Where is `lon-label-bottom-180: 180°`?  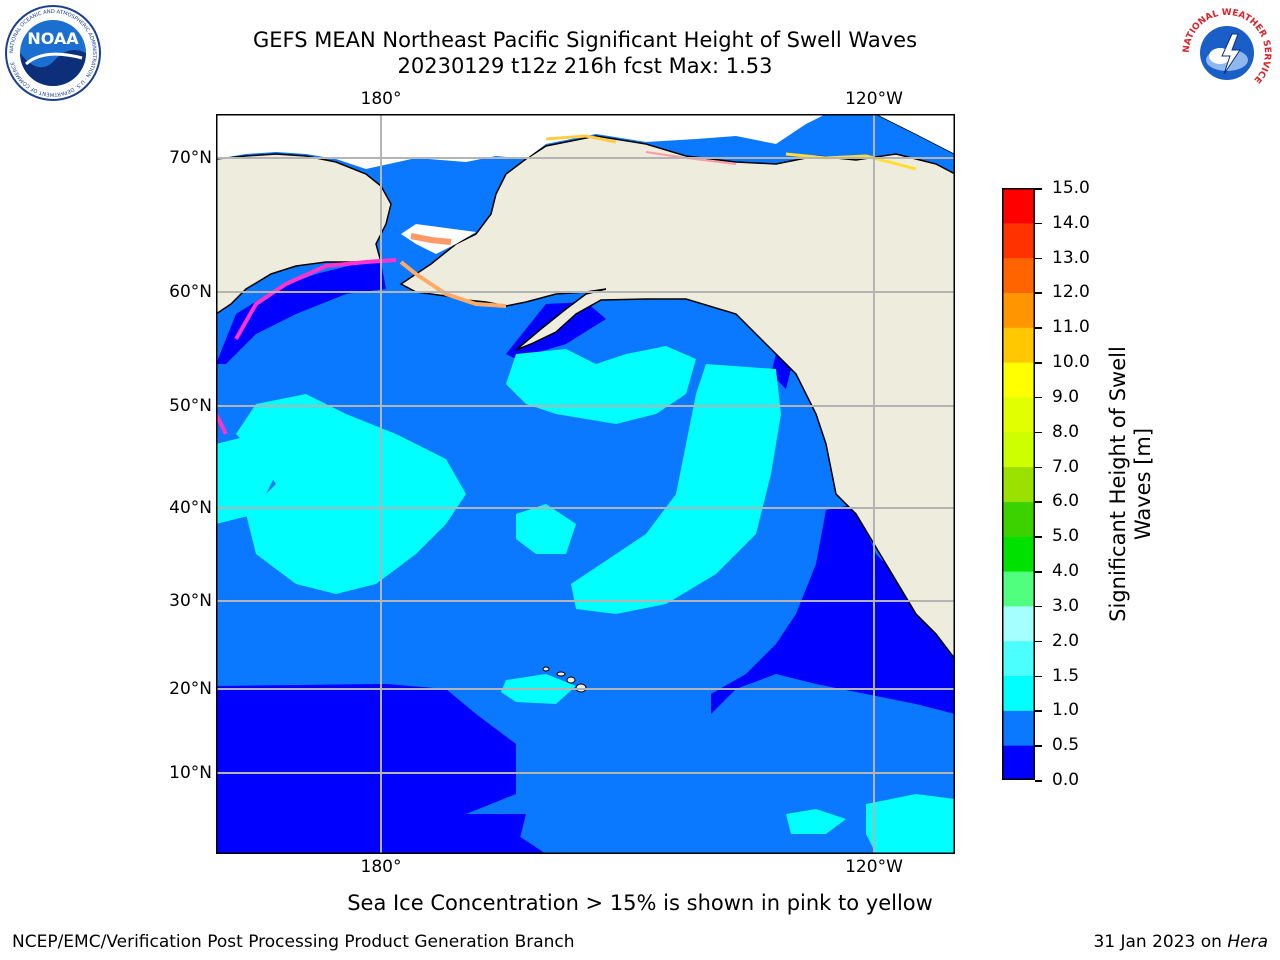 lon-label-bottom-180: 180° is located at coordinates (381, 867).